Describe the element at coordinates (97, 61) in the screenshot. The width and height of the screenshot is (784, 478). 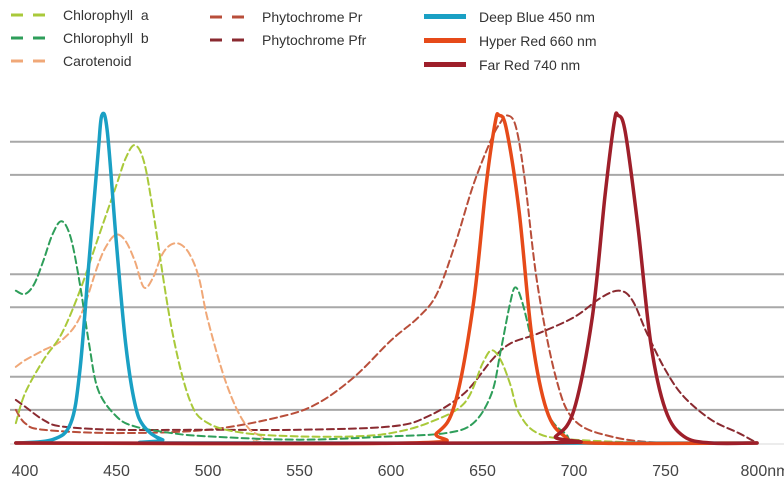
I see `legend-label: Carotenoid` at that location.